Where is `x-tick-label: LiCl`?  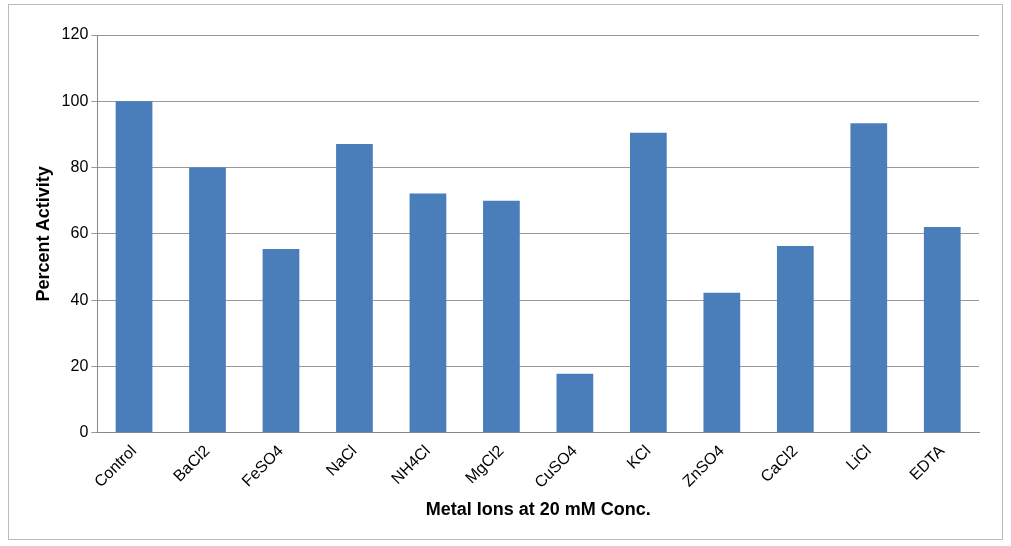 x-tick-label: LiCl is located at coordinates (858, 457).